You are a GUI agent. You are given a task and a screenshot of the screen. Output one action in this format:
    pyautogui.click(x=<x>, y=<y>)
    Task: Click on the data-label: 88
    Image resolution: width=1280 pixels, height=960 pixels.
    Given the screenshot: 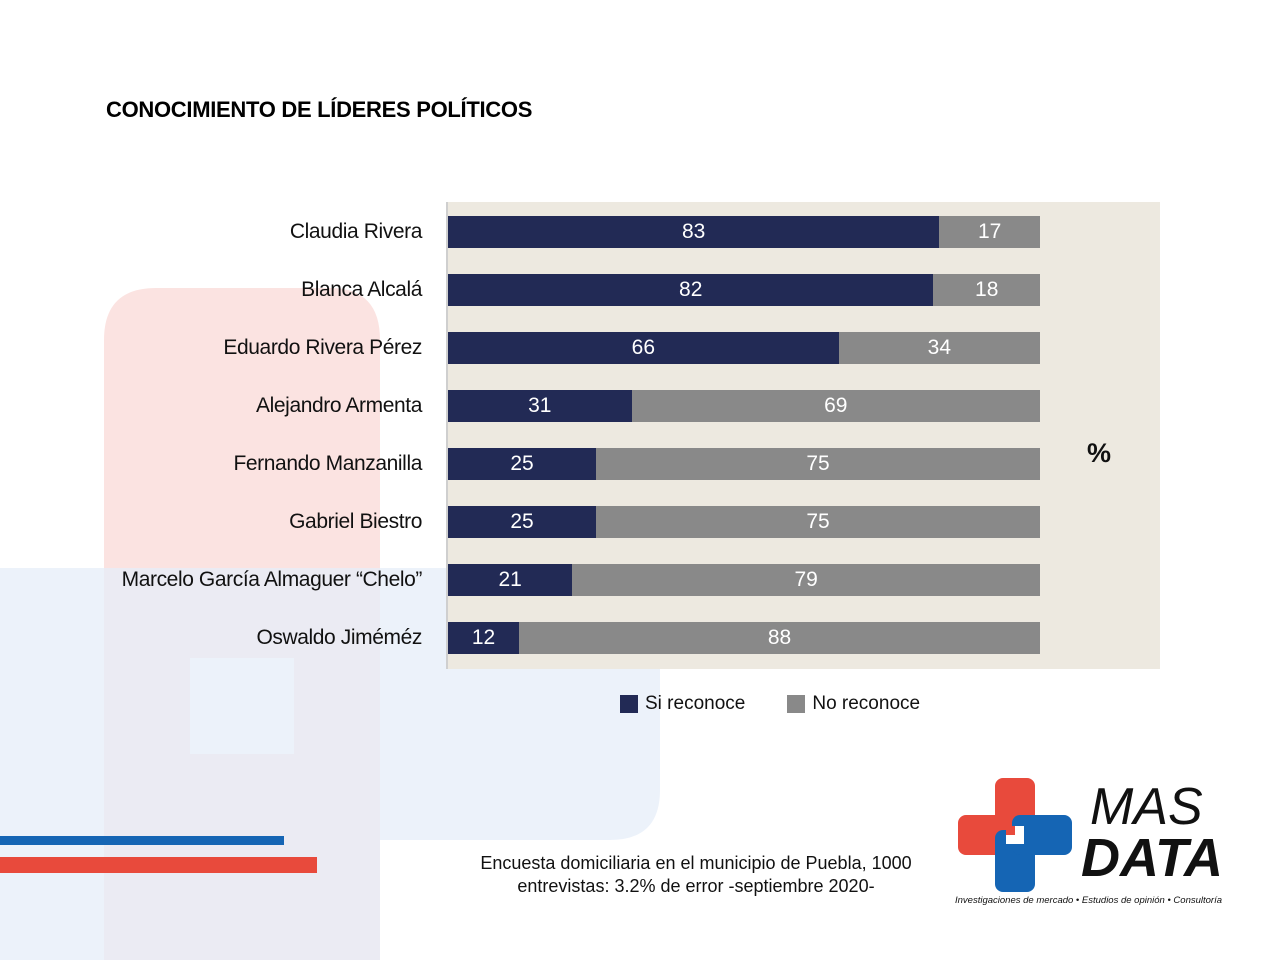 What is the action you would take?
    pyautogui.click(x=779, y=637)
    